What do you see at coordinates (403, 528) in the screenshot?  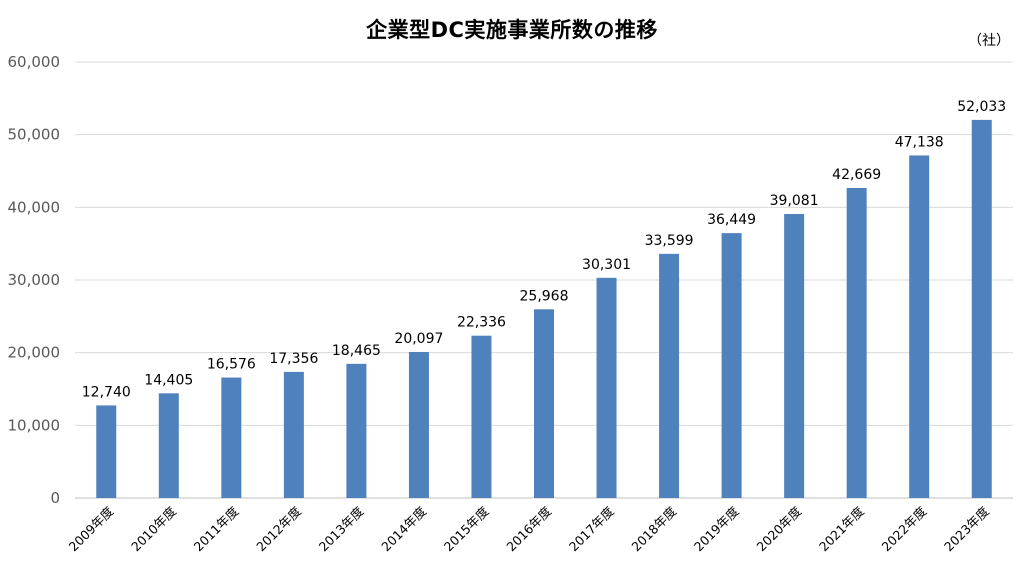 I see `x-tick-label: 2014年度` at bounding box center [403, 528].